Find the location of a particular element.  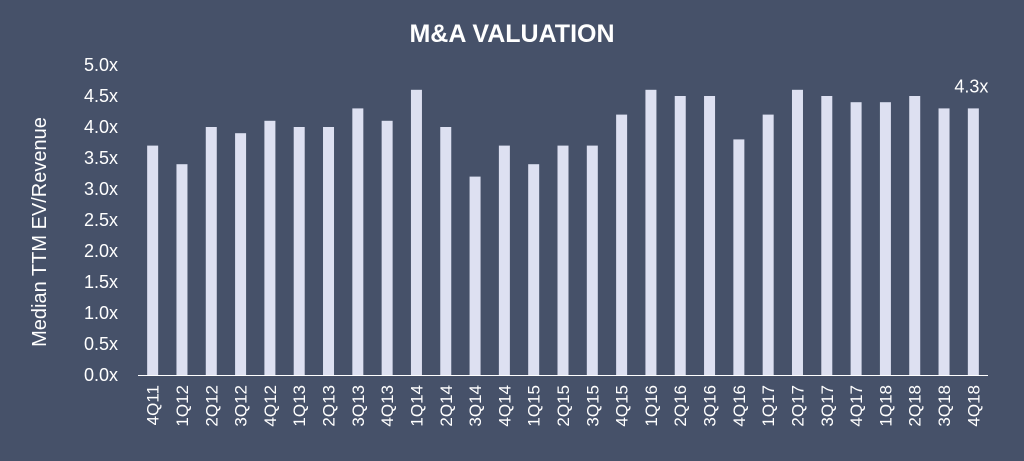

data-label: 4.3x is located at coordinates (971, 86).